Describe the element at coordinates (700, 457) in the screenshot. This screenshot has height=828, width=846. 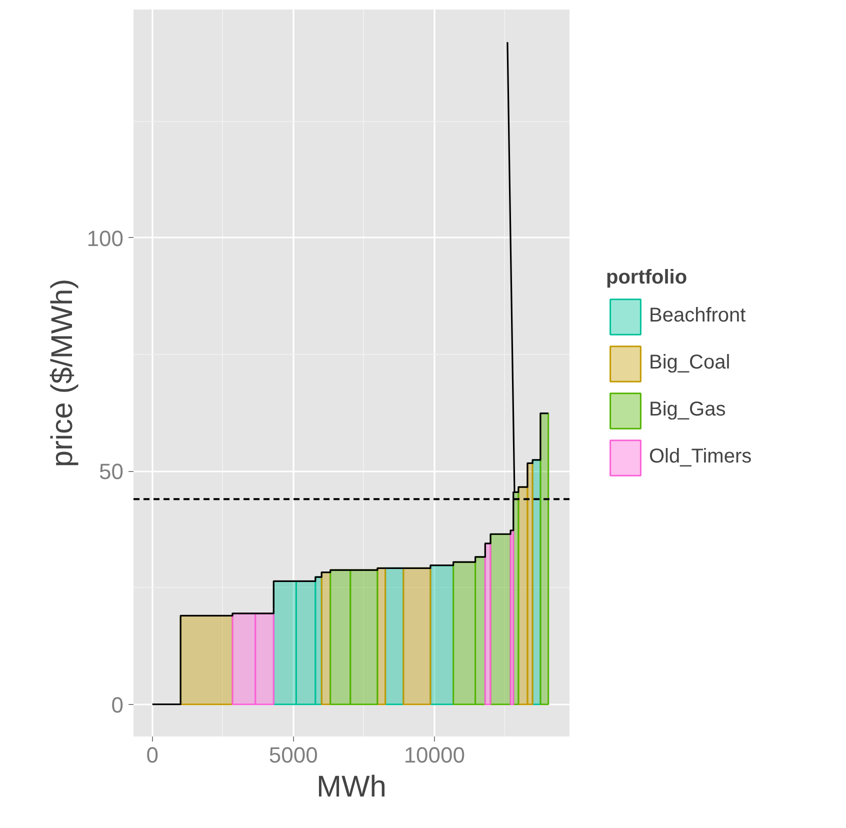
I see `legend-label: Old_Timers` at that location.